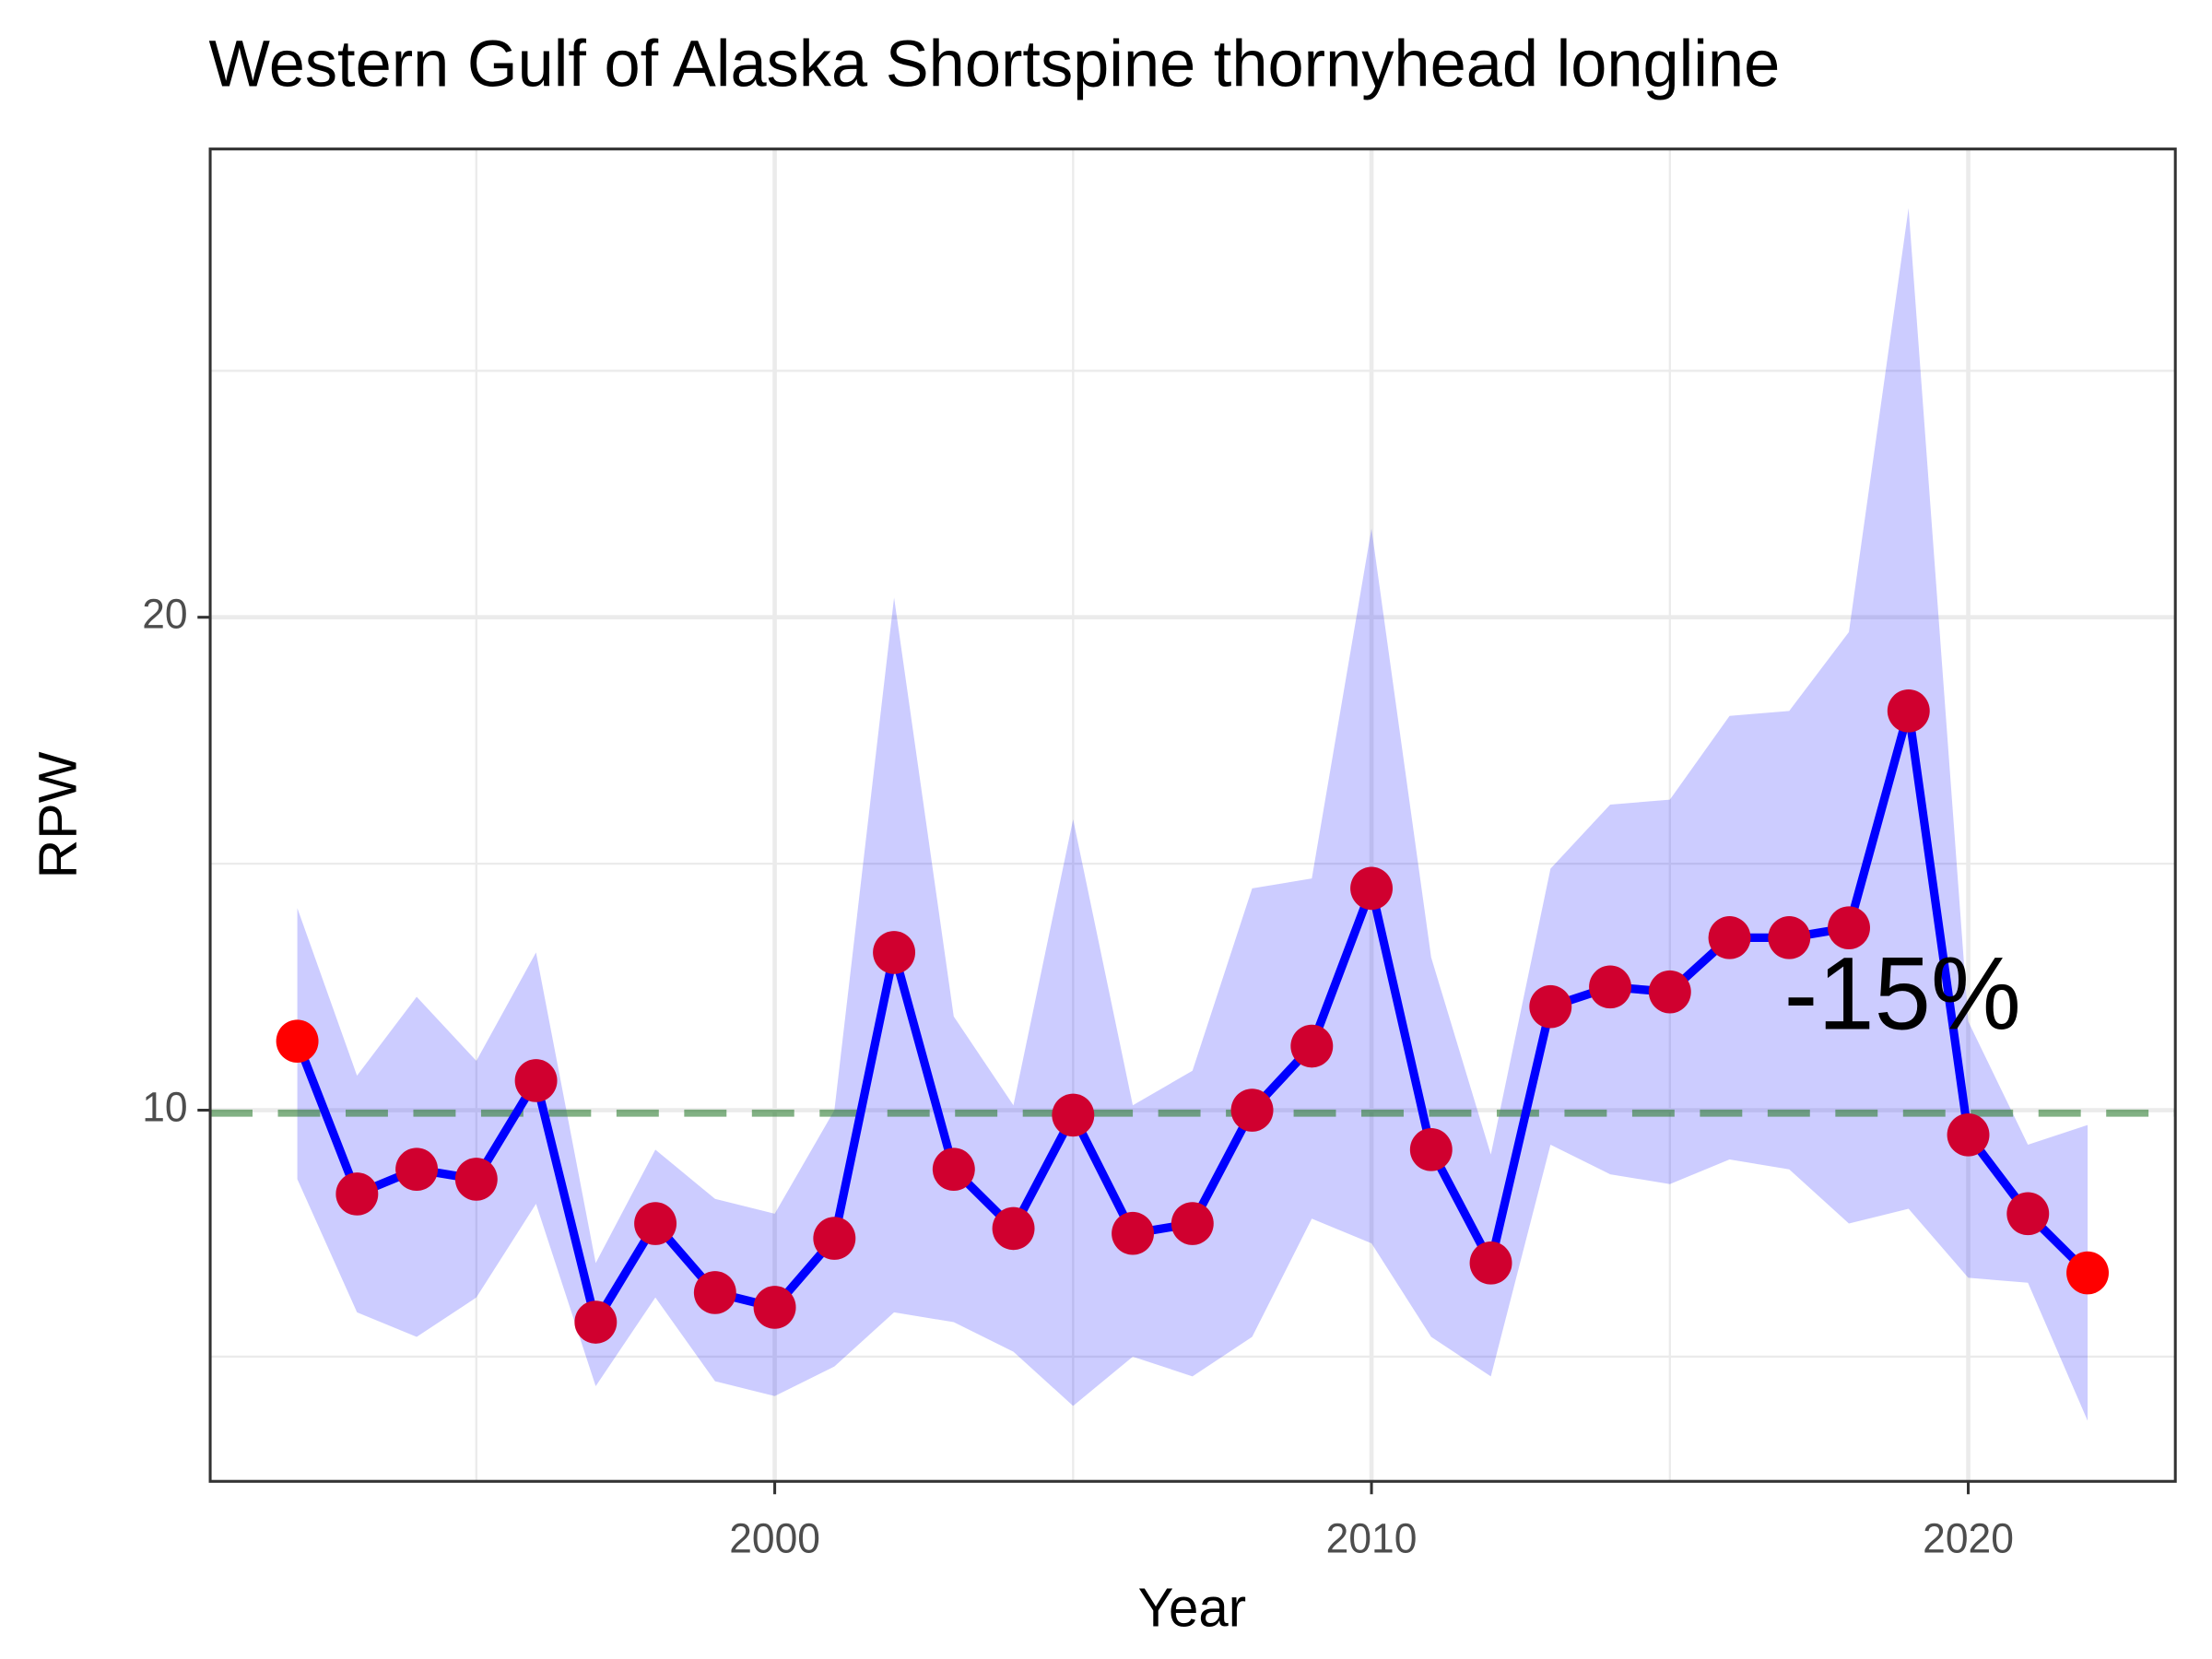  I want to click on y-axis-title: RPW, so click(58, 814).